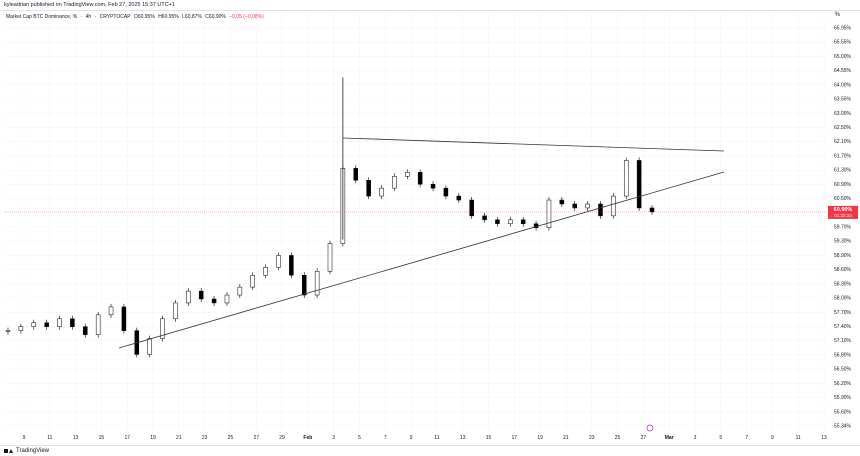  Describe the element at coordinates (533, 144) in the screenshot. I see `descending-trendline` at that location.